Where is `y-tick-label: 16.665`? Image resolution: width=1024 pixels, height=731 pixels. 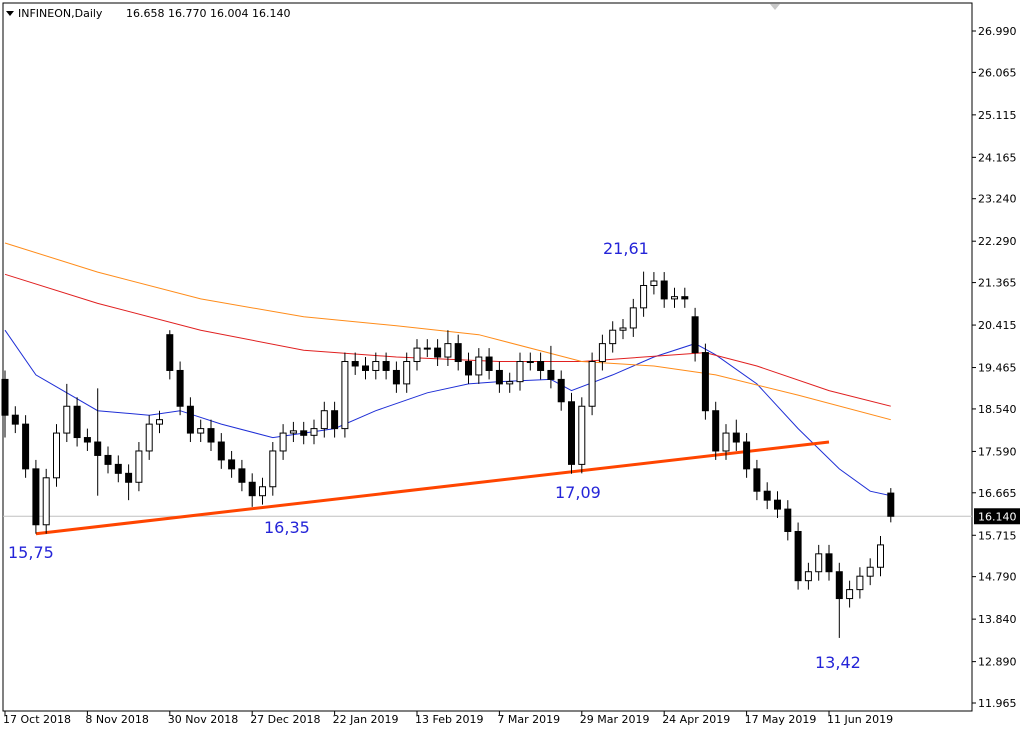 y-tick-label: 16.665 is located at coordinates (997, 493).